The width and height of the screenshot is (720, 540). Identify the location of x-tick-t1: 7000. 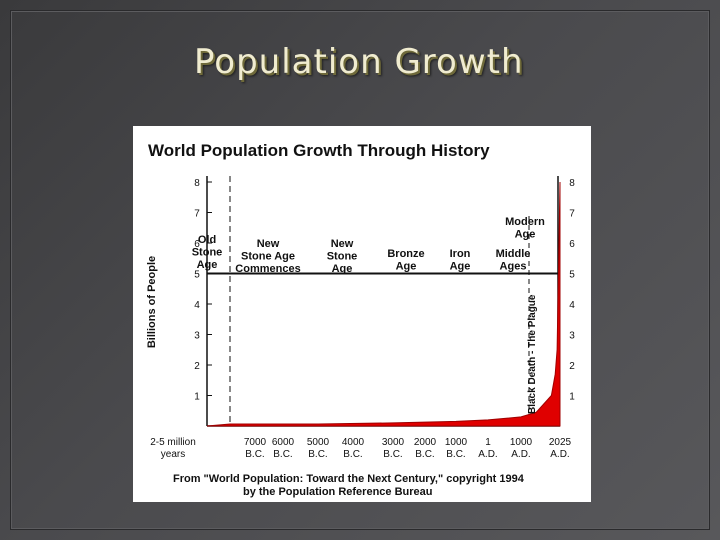
(255, 442).